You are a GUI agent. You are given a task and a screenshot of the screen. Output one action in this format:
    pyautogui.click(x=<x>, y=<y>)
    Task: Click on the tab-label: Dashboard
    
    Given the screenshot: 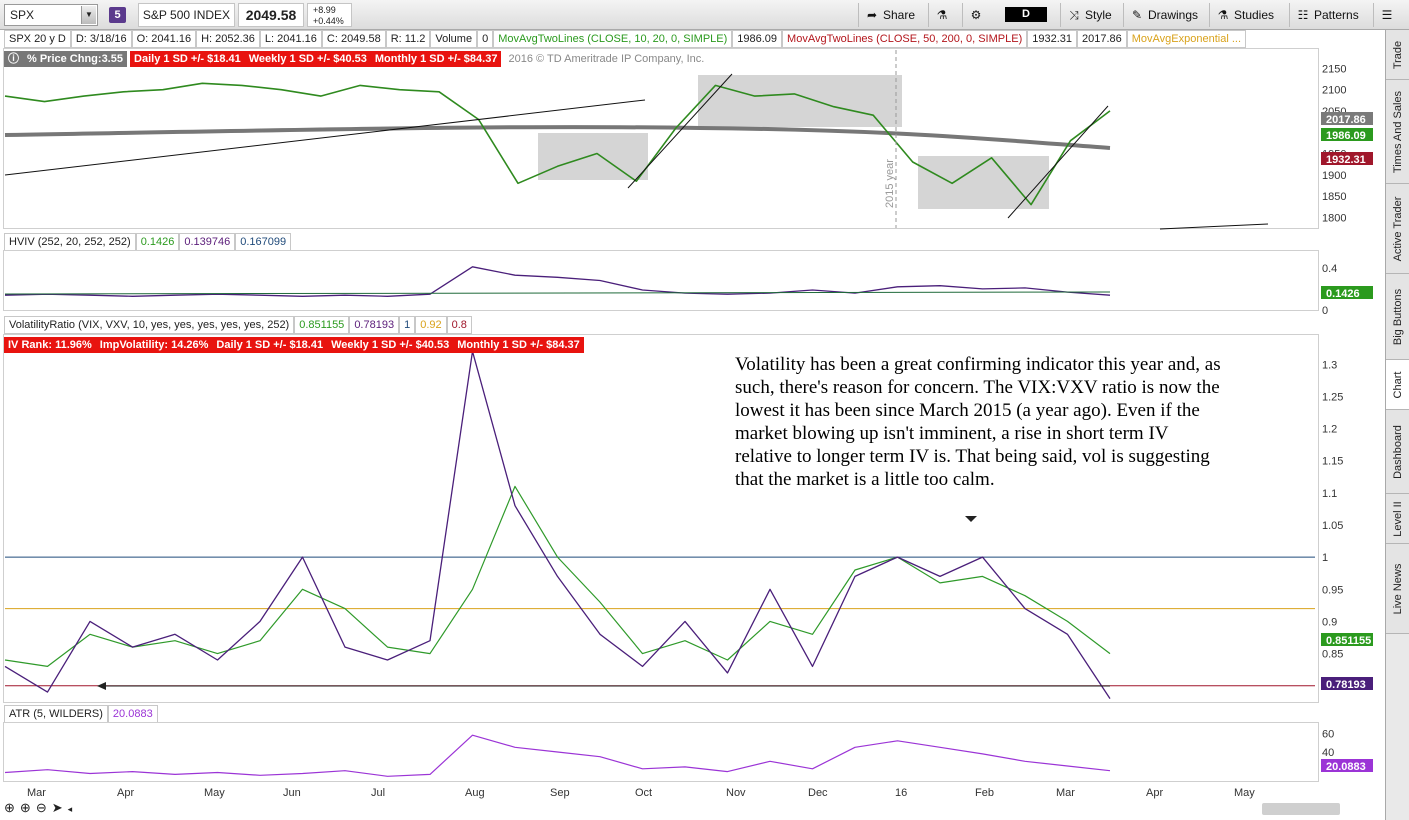 What is the action you would take?
    pyautogui.click(x=1398, y=451)
    